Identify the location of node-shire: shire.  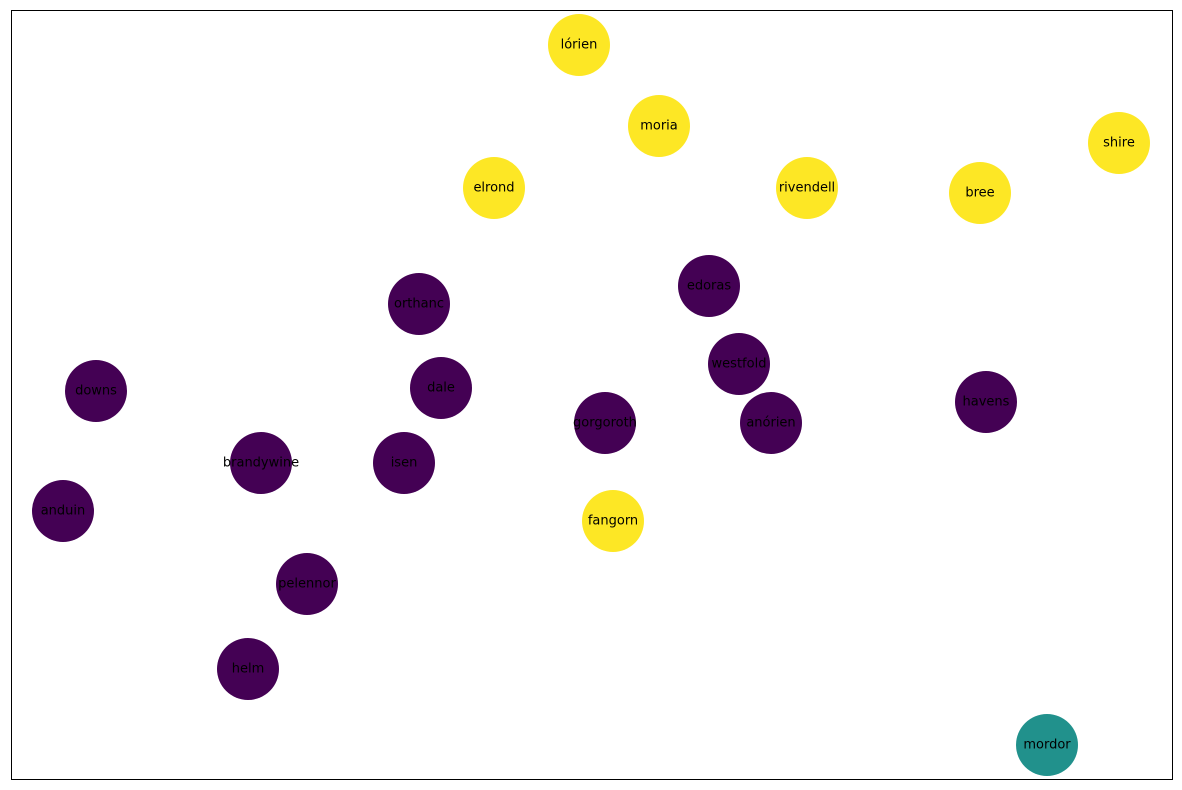
(1119, 143).